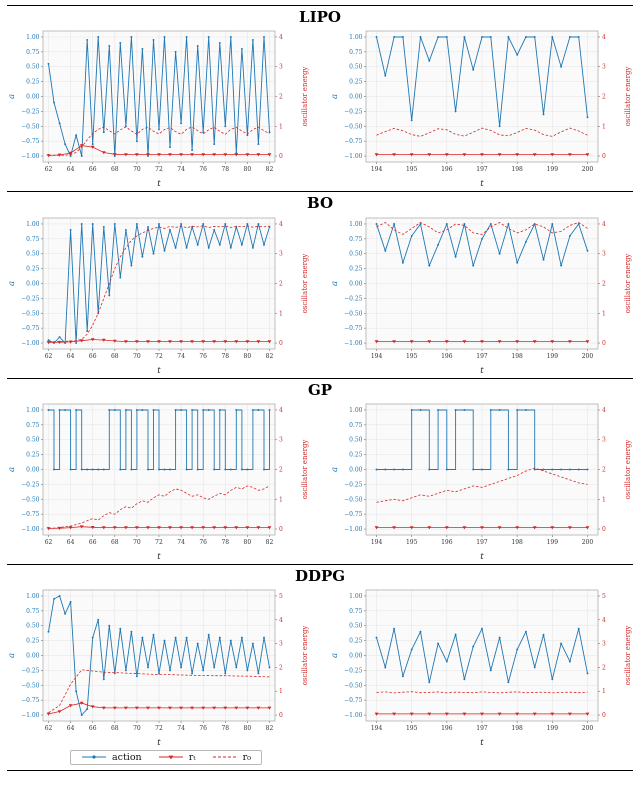 The height and width of the screenshot is (786, 640). Describe the element at coordinates (320, 575) in the screenshot. I see `section-title-ddpg: DDPG` at that location.